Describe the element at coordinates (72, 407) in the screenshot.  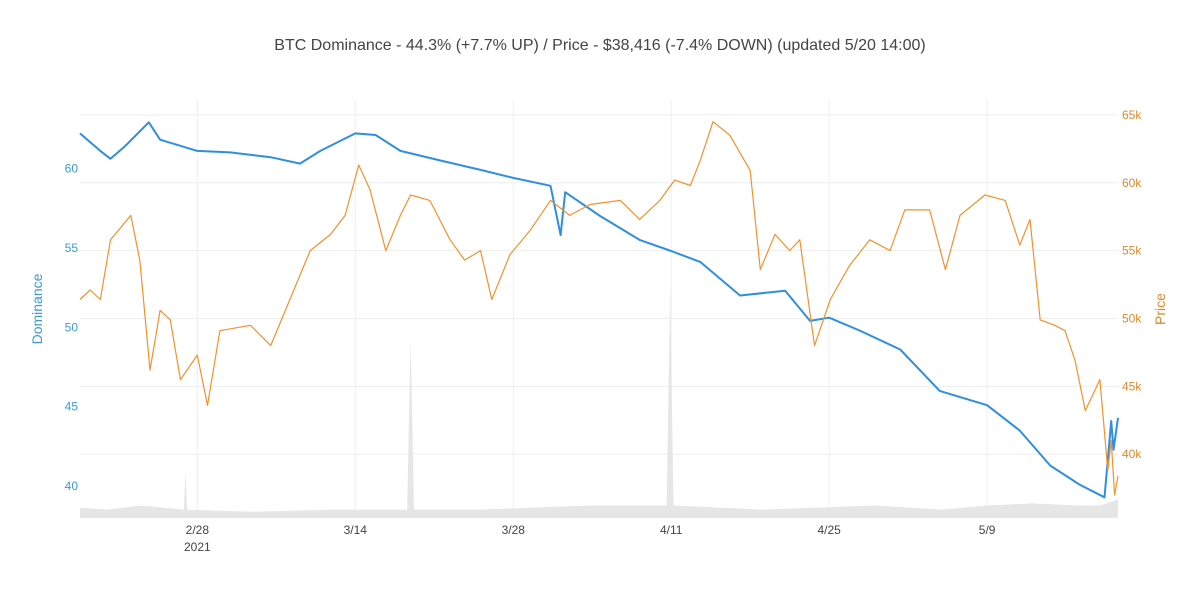
I see `y-left-tick-label: 45` at that location.